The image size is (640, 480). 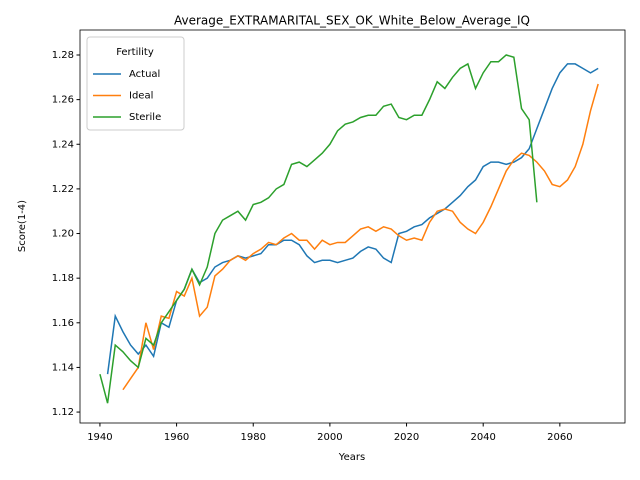 I want to click on x-tick-label: 1960, so click(x=176, y=437).